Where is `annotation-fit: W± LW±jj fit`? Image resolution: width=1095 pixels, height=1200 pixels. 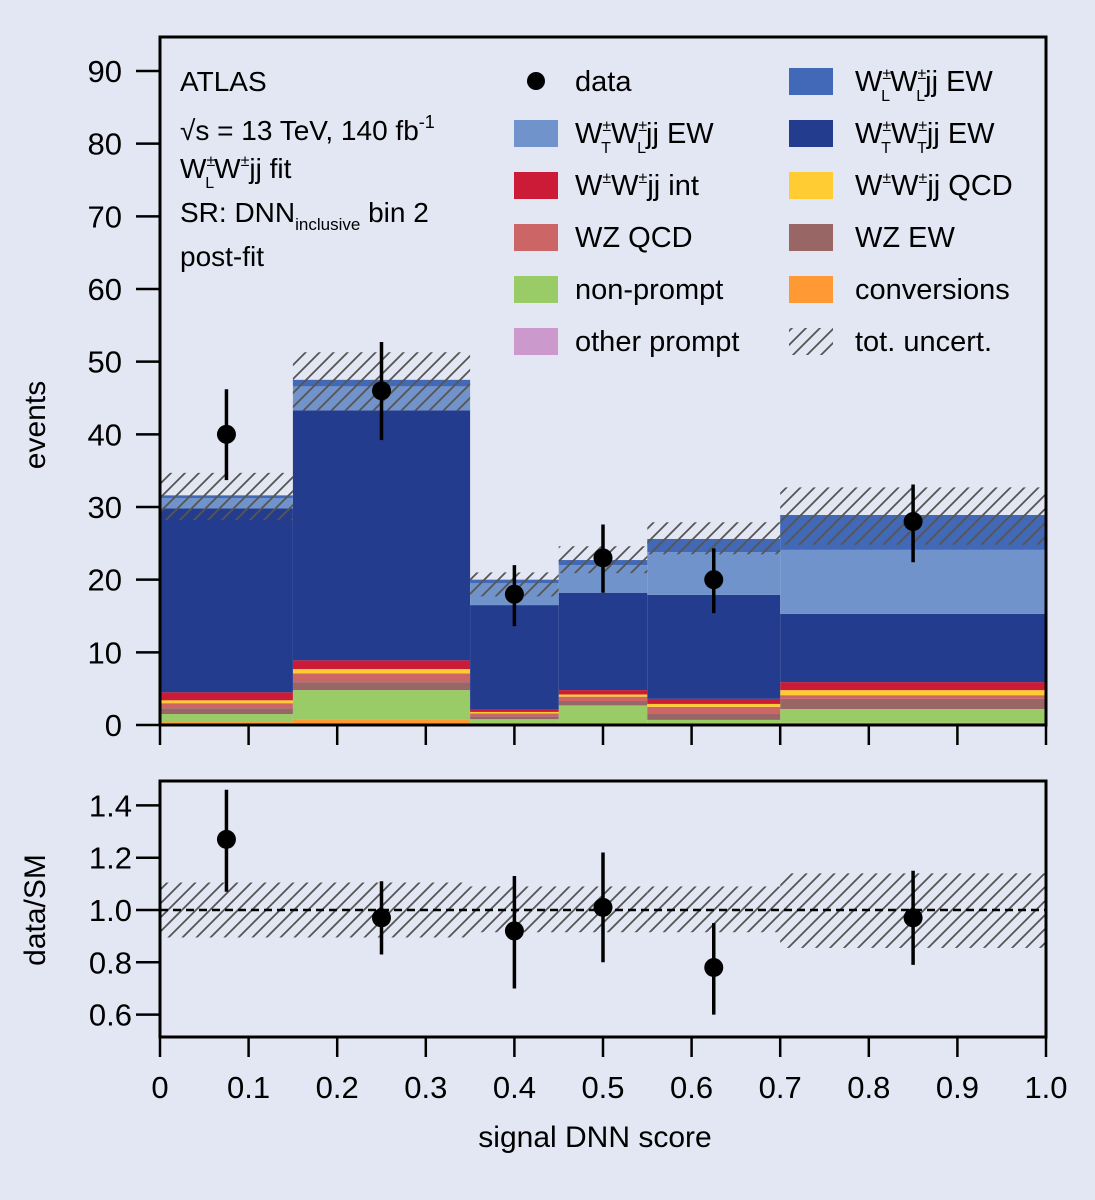
annotation-fit: W± LW±jj fit is located at coordinates (236, 172).